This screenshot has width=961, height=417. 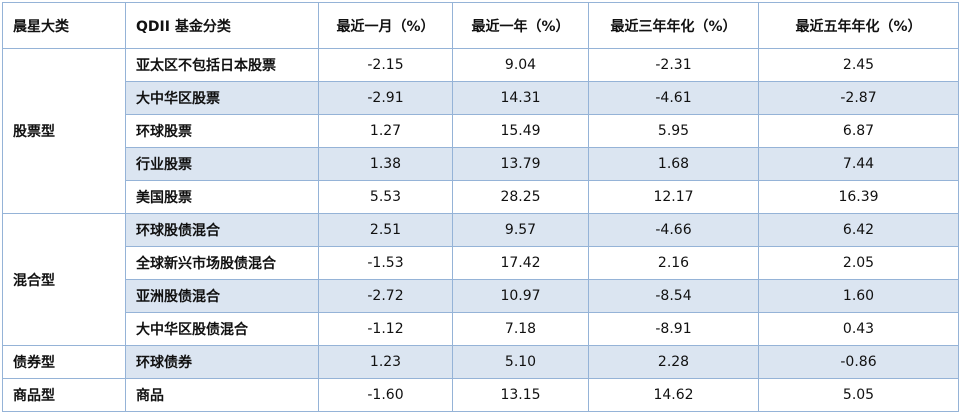 I want to click on value-cell: 5.10, so click(x=520, y=362).